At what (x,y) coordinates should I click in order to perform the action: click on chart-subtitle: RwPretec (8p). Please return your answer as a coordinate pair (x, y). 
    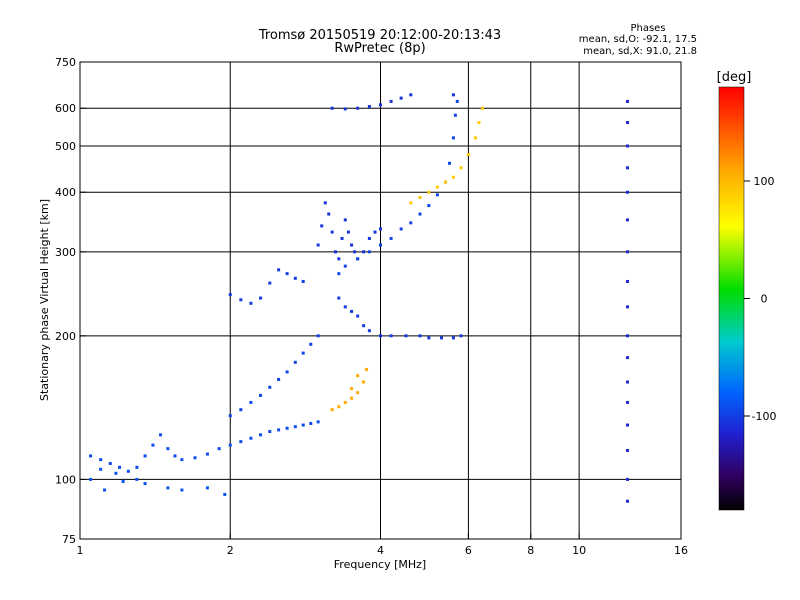
    Looking at the image, I should click on (379, 48).